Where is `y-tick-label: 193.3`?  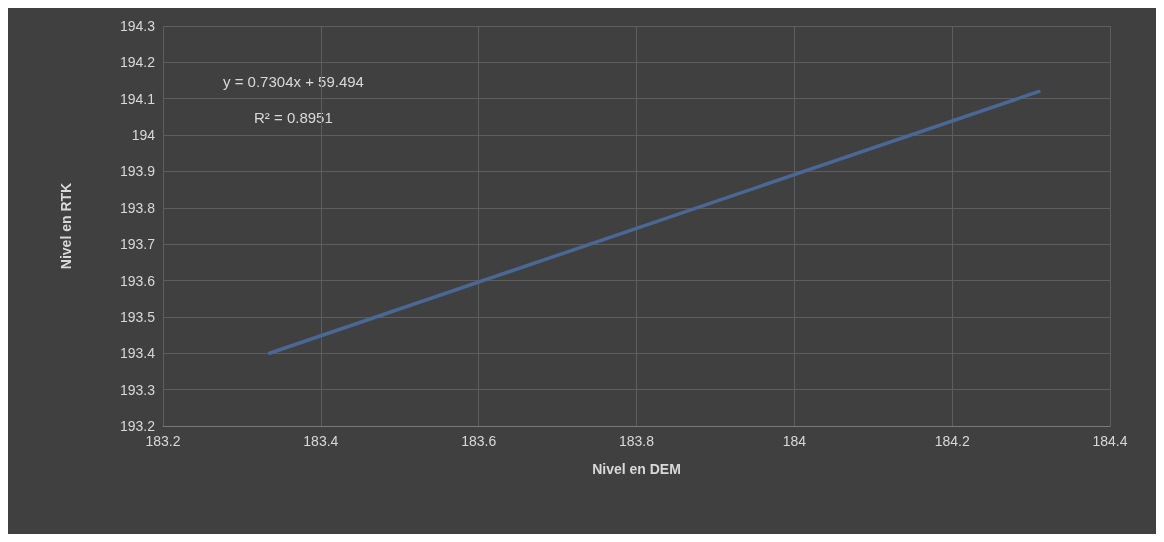
y-tick-label: 193.3 is located at coordinates (137, 389).